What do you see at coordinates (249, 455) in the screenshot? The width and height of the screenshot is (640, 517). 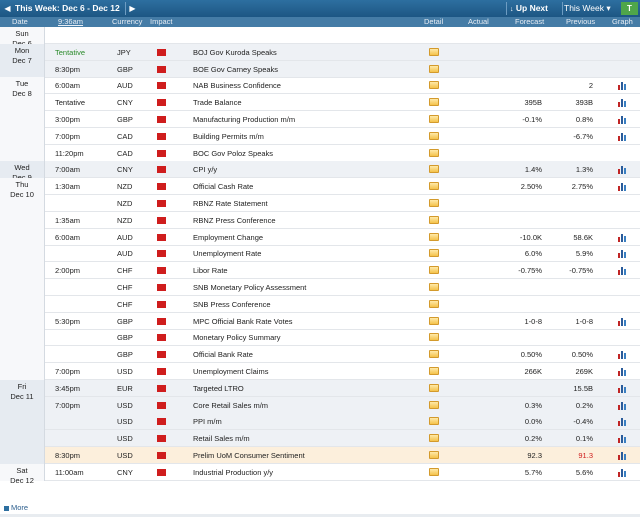 I see `event-title: Prelim UoM Consumer Sentiment` at bounding box center [249, 455].